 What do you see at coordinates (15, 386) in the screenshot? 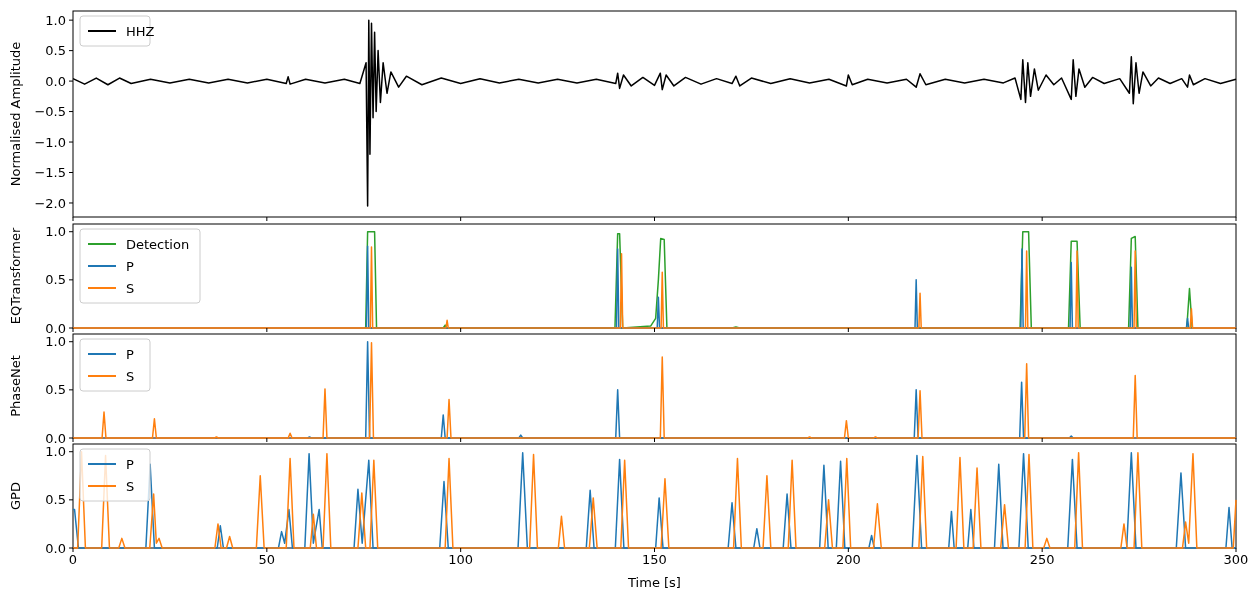
I see `y-axis-title: PhaseNet` at bounding box center [15, 386].